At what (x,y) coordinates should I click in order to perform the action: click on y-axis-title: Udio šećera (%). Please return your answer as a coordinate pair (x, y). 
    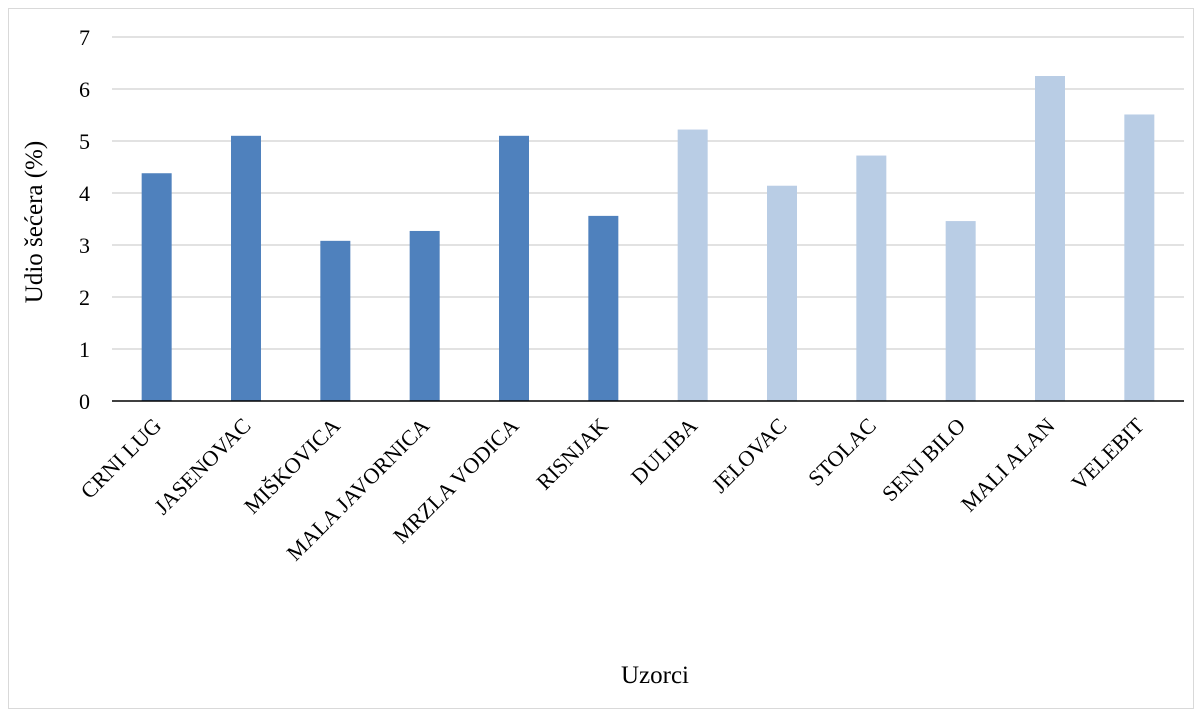
    Looking at the image, I should click on (34, 222).